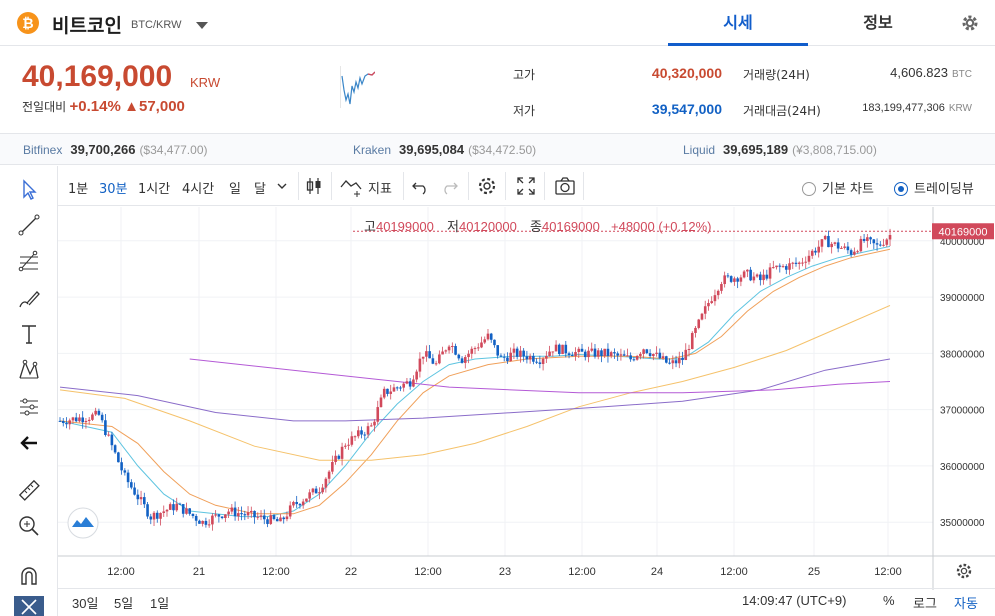 The width and height of the screenshot is (995, 616). Describe the element at coordinates (78, 189) in the screenshot. I see `interval-1m: 1분` at that location.